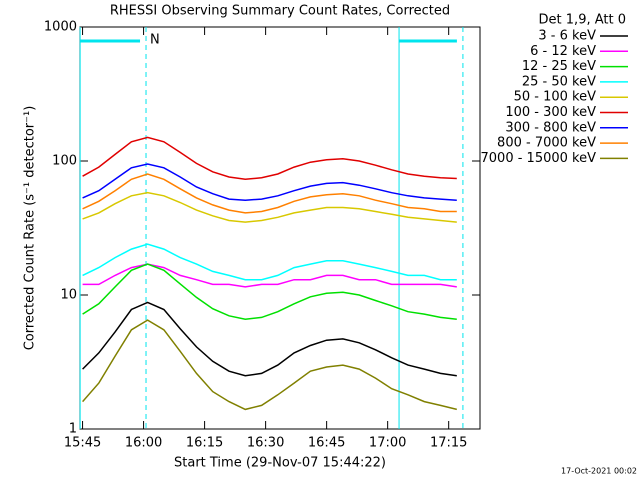 The image size is (640, 480). Describe the element at coordinates (64, 161) in the screenshot. I see `y-tick-label: 100` at that location.